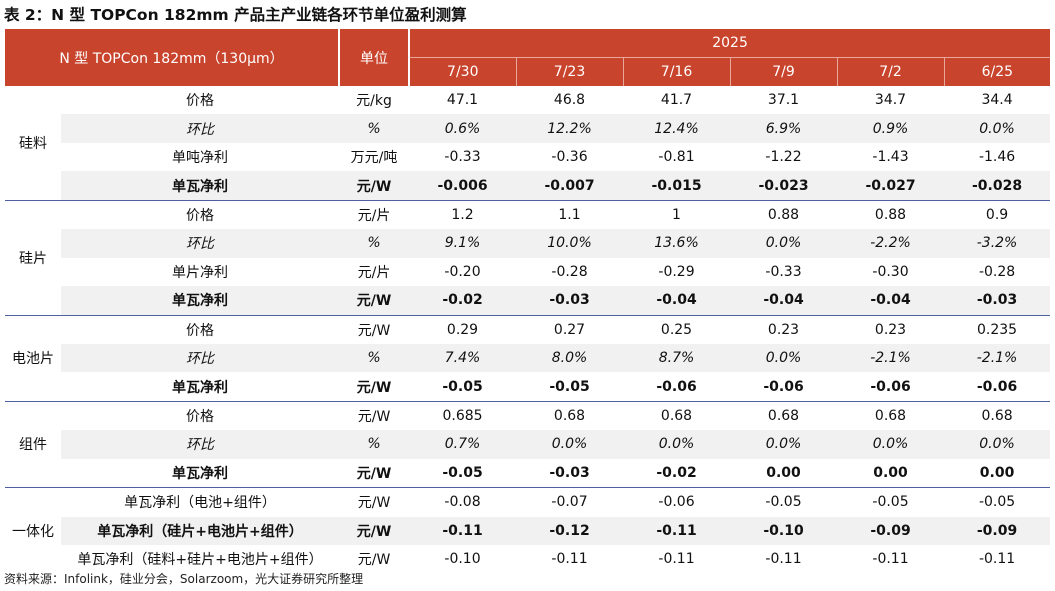 This screenshot has width=1055, height=591. I want to click on unit-cell: 元/kg, so click(374, 101).